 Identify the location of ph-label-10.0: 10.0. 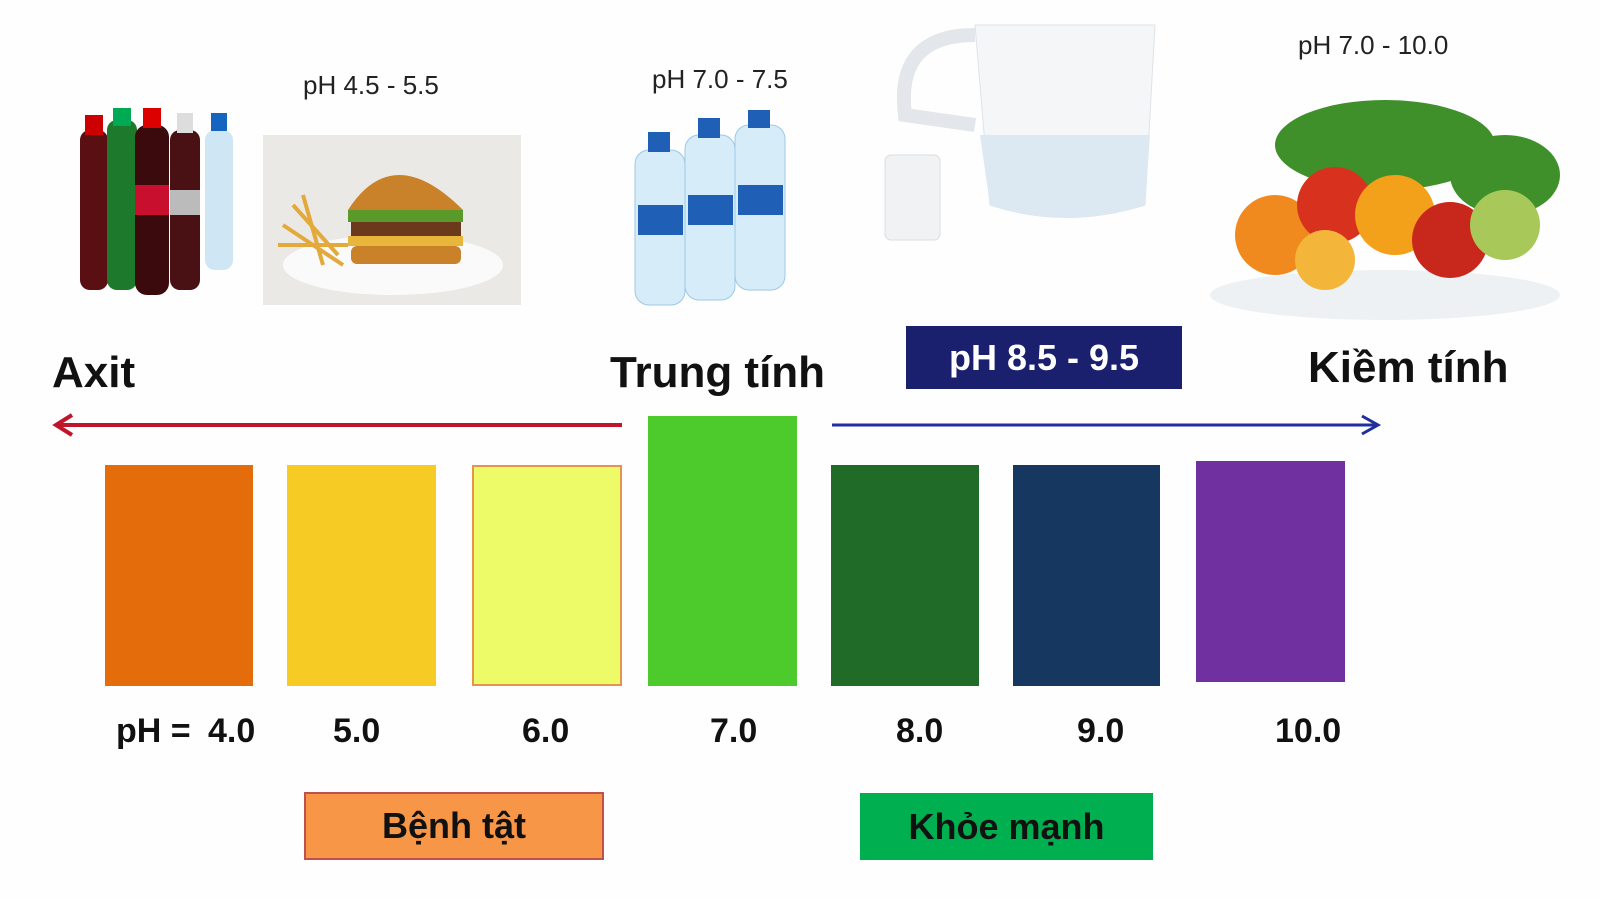
(1308, 731).